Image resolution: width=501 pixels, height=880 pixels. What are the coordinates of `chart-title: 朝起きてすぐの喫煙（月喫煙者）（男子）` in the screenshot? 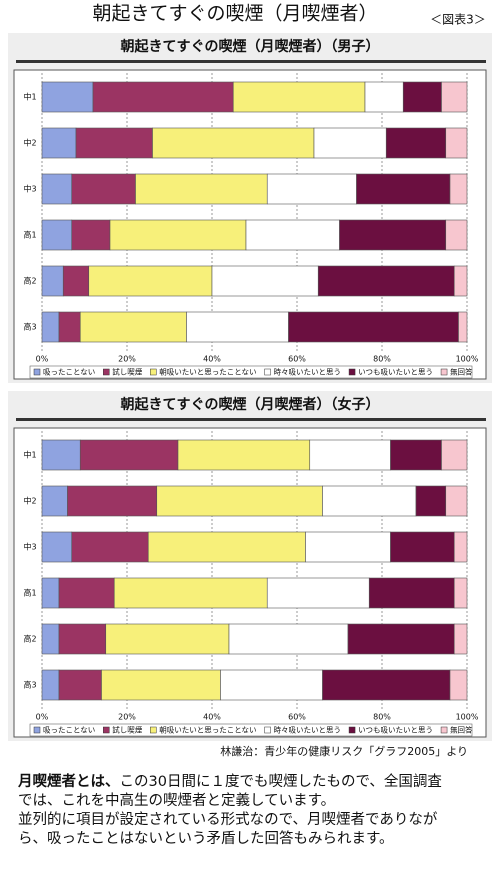 It's located at (250, 46).